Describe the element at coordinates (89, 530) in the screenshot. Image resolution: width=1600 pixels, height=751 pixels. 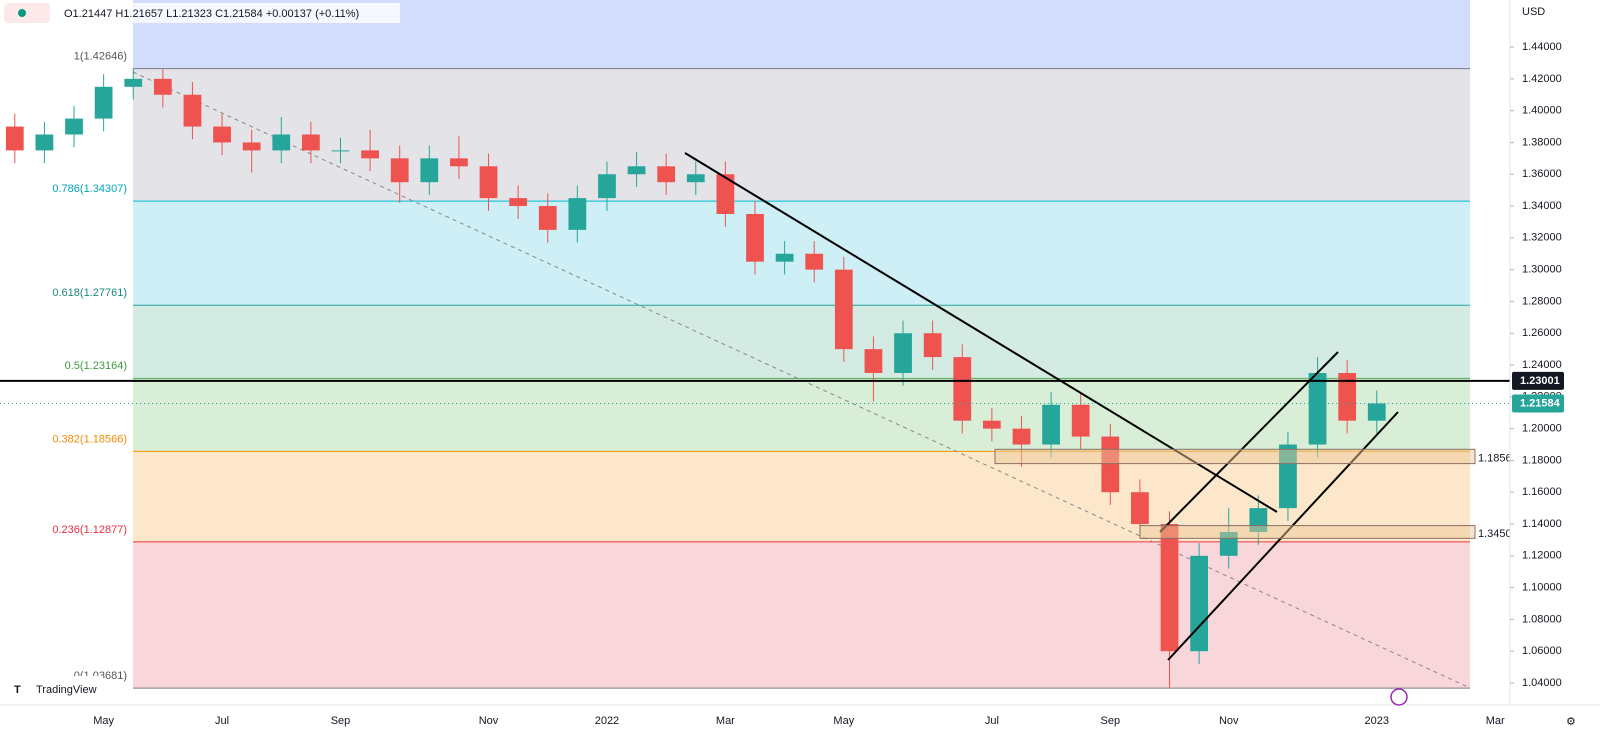
I see `fib-label: 0.236(1.12877)` at that location.